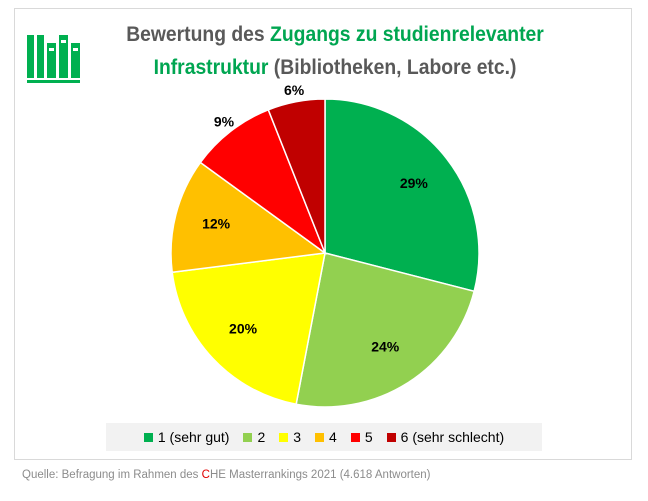  Describe the element at coordinates (198, 34) in the screenshot. I see `title-part-1: Bewertung des` at that location.